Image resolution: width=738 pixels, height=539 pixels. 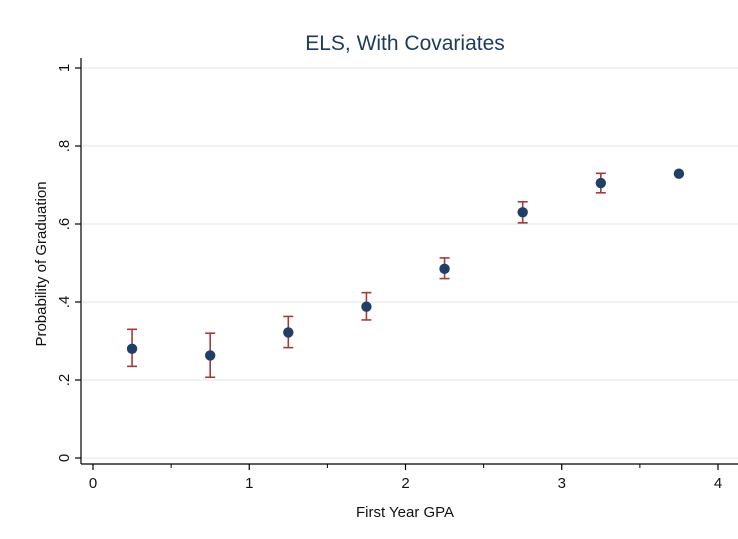 What do you see at coordinates (64, 224) in the screenshot?
I see `y-tick-label: .6` at bounding box center [64, 224].